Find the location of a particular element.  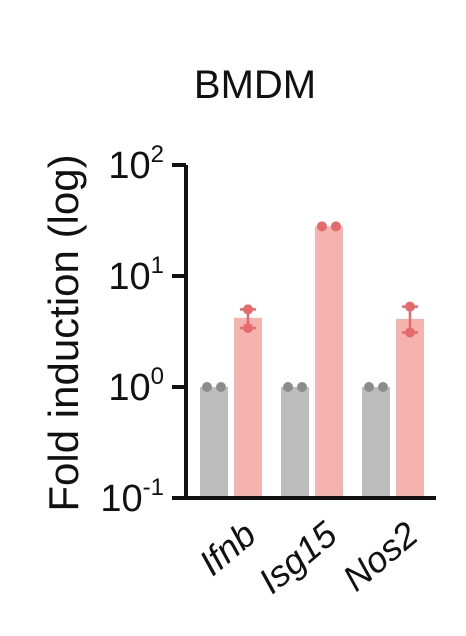

y-tick-label-1: 10⁰ is located at coordinates (136, 386).